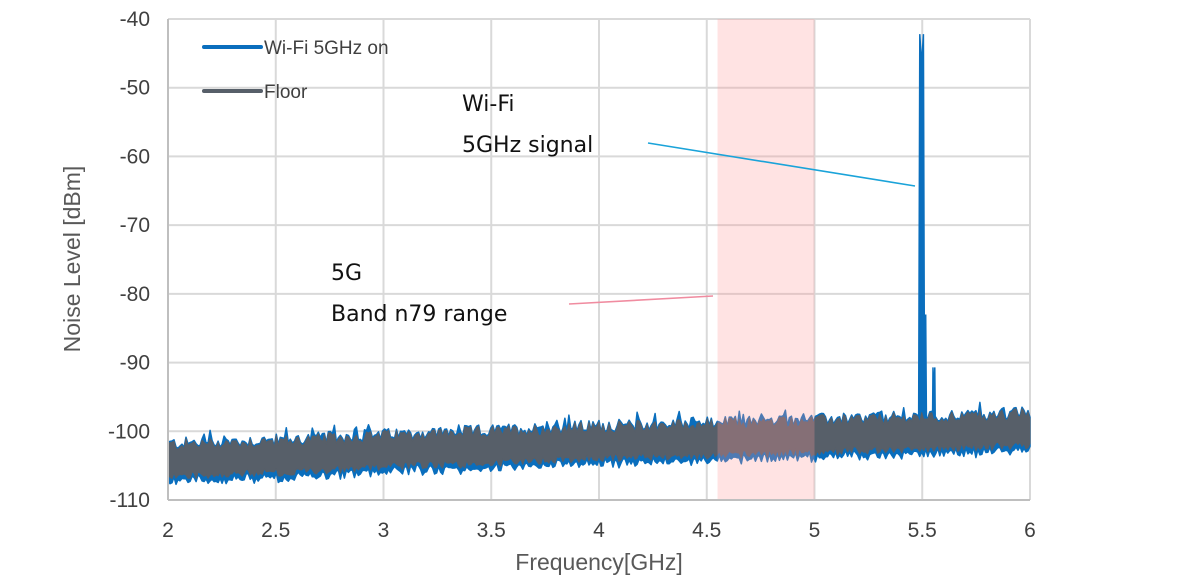 This screenshot has height=584, width=1200. What do you see at coordinates (491, 530) in the screenshot?
I see `x-tick-label: 3.5` at bounding box center [491, 530].